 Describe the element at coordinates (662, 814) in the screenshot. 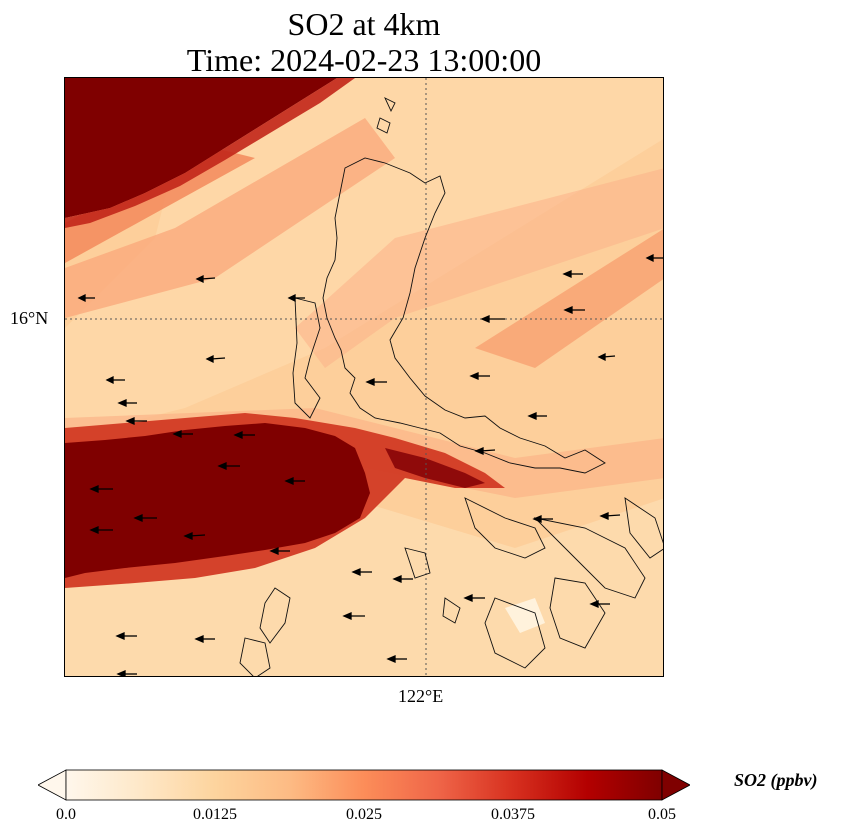

I see `colorbar-tick: 0.05` at that location.